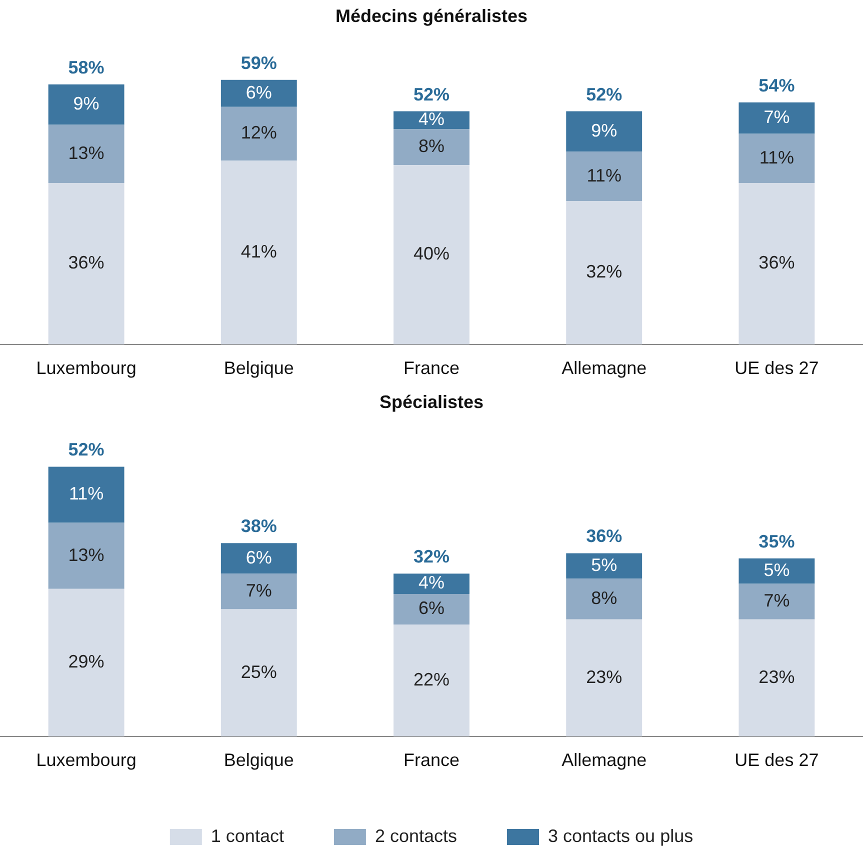 The height and width of the screenshot is (856, 863). Describe the element at coordinates (415, 836) in the screenshot. I see `legend-label: 2 contacts` at that location.